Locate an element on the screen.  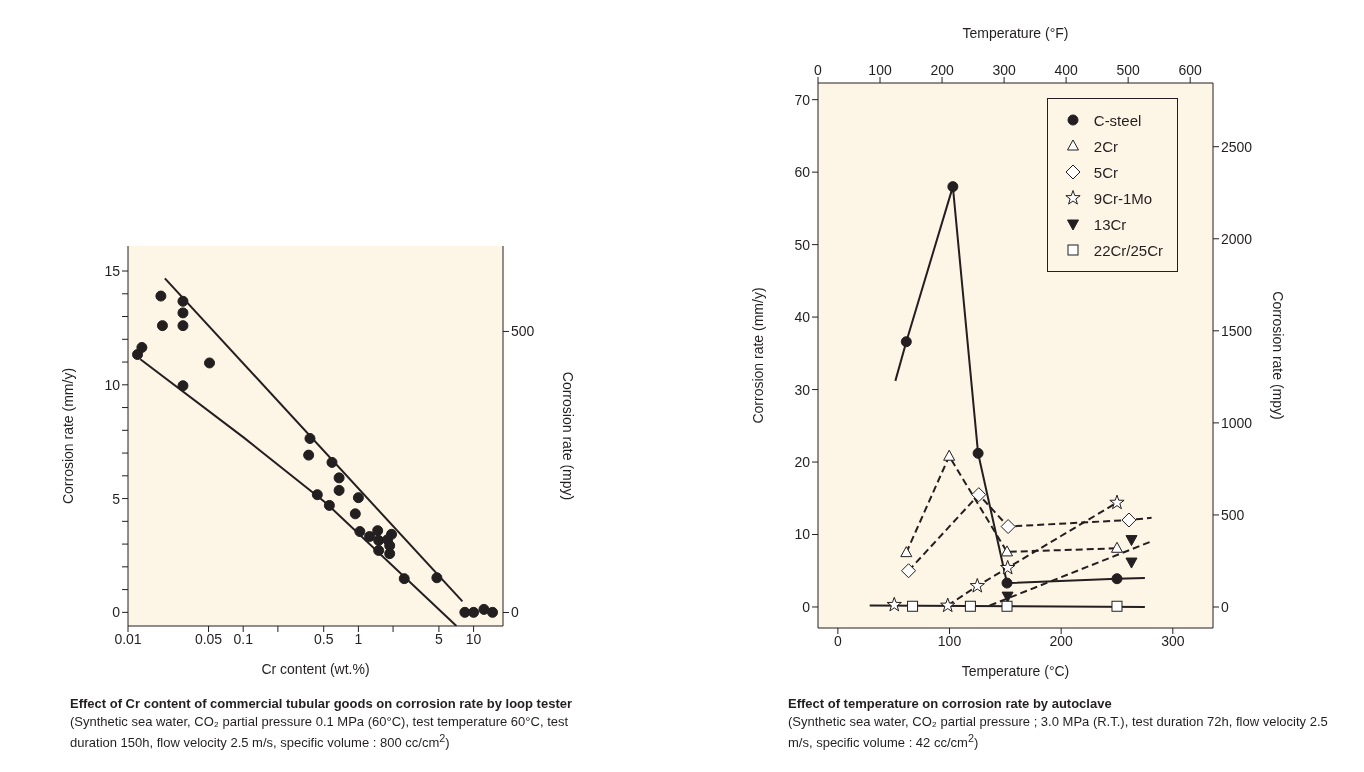
x-tick-label: 0.5 is located at coordinates (323, 638).